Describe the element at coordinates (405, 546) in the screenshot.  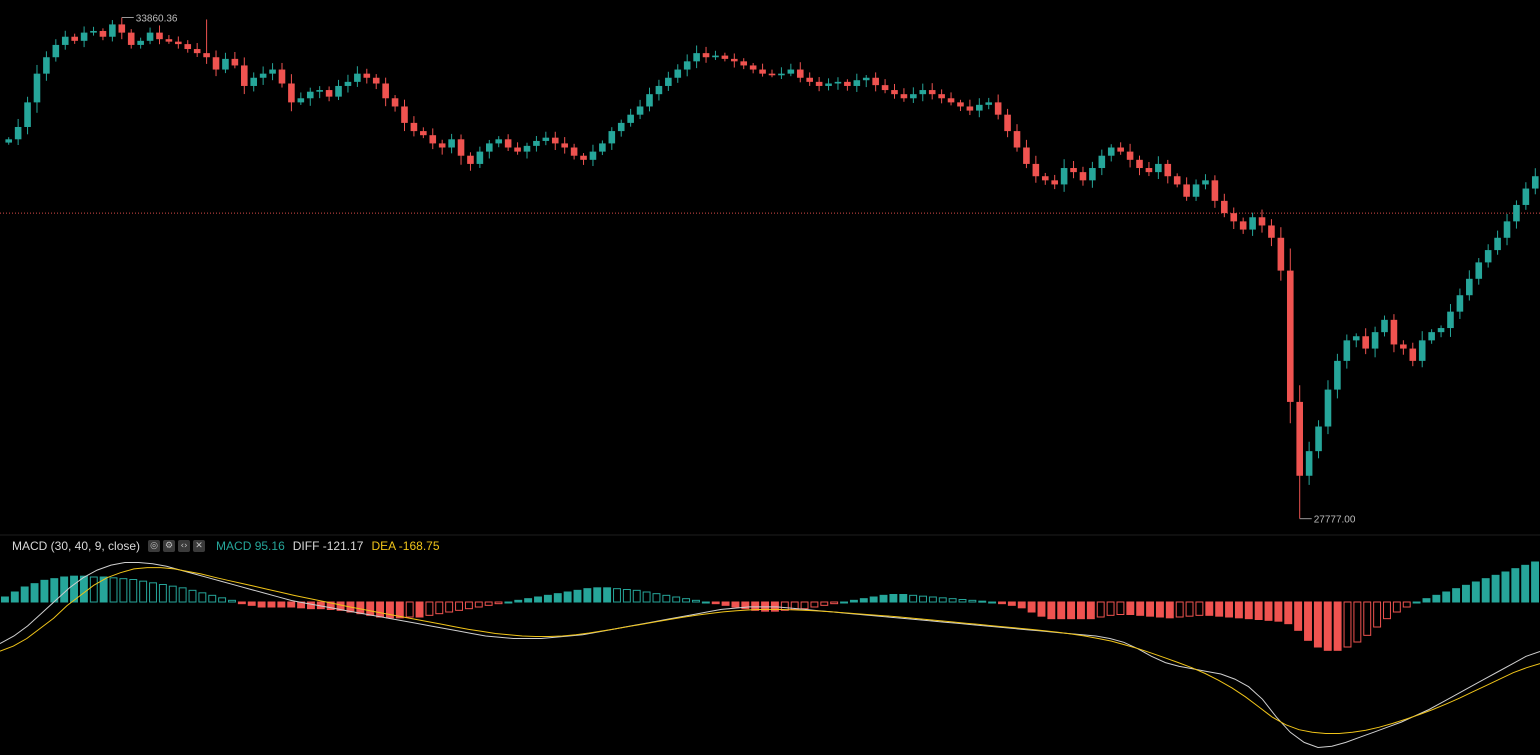
I see `dea-value: DEA -168.75` at that location.